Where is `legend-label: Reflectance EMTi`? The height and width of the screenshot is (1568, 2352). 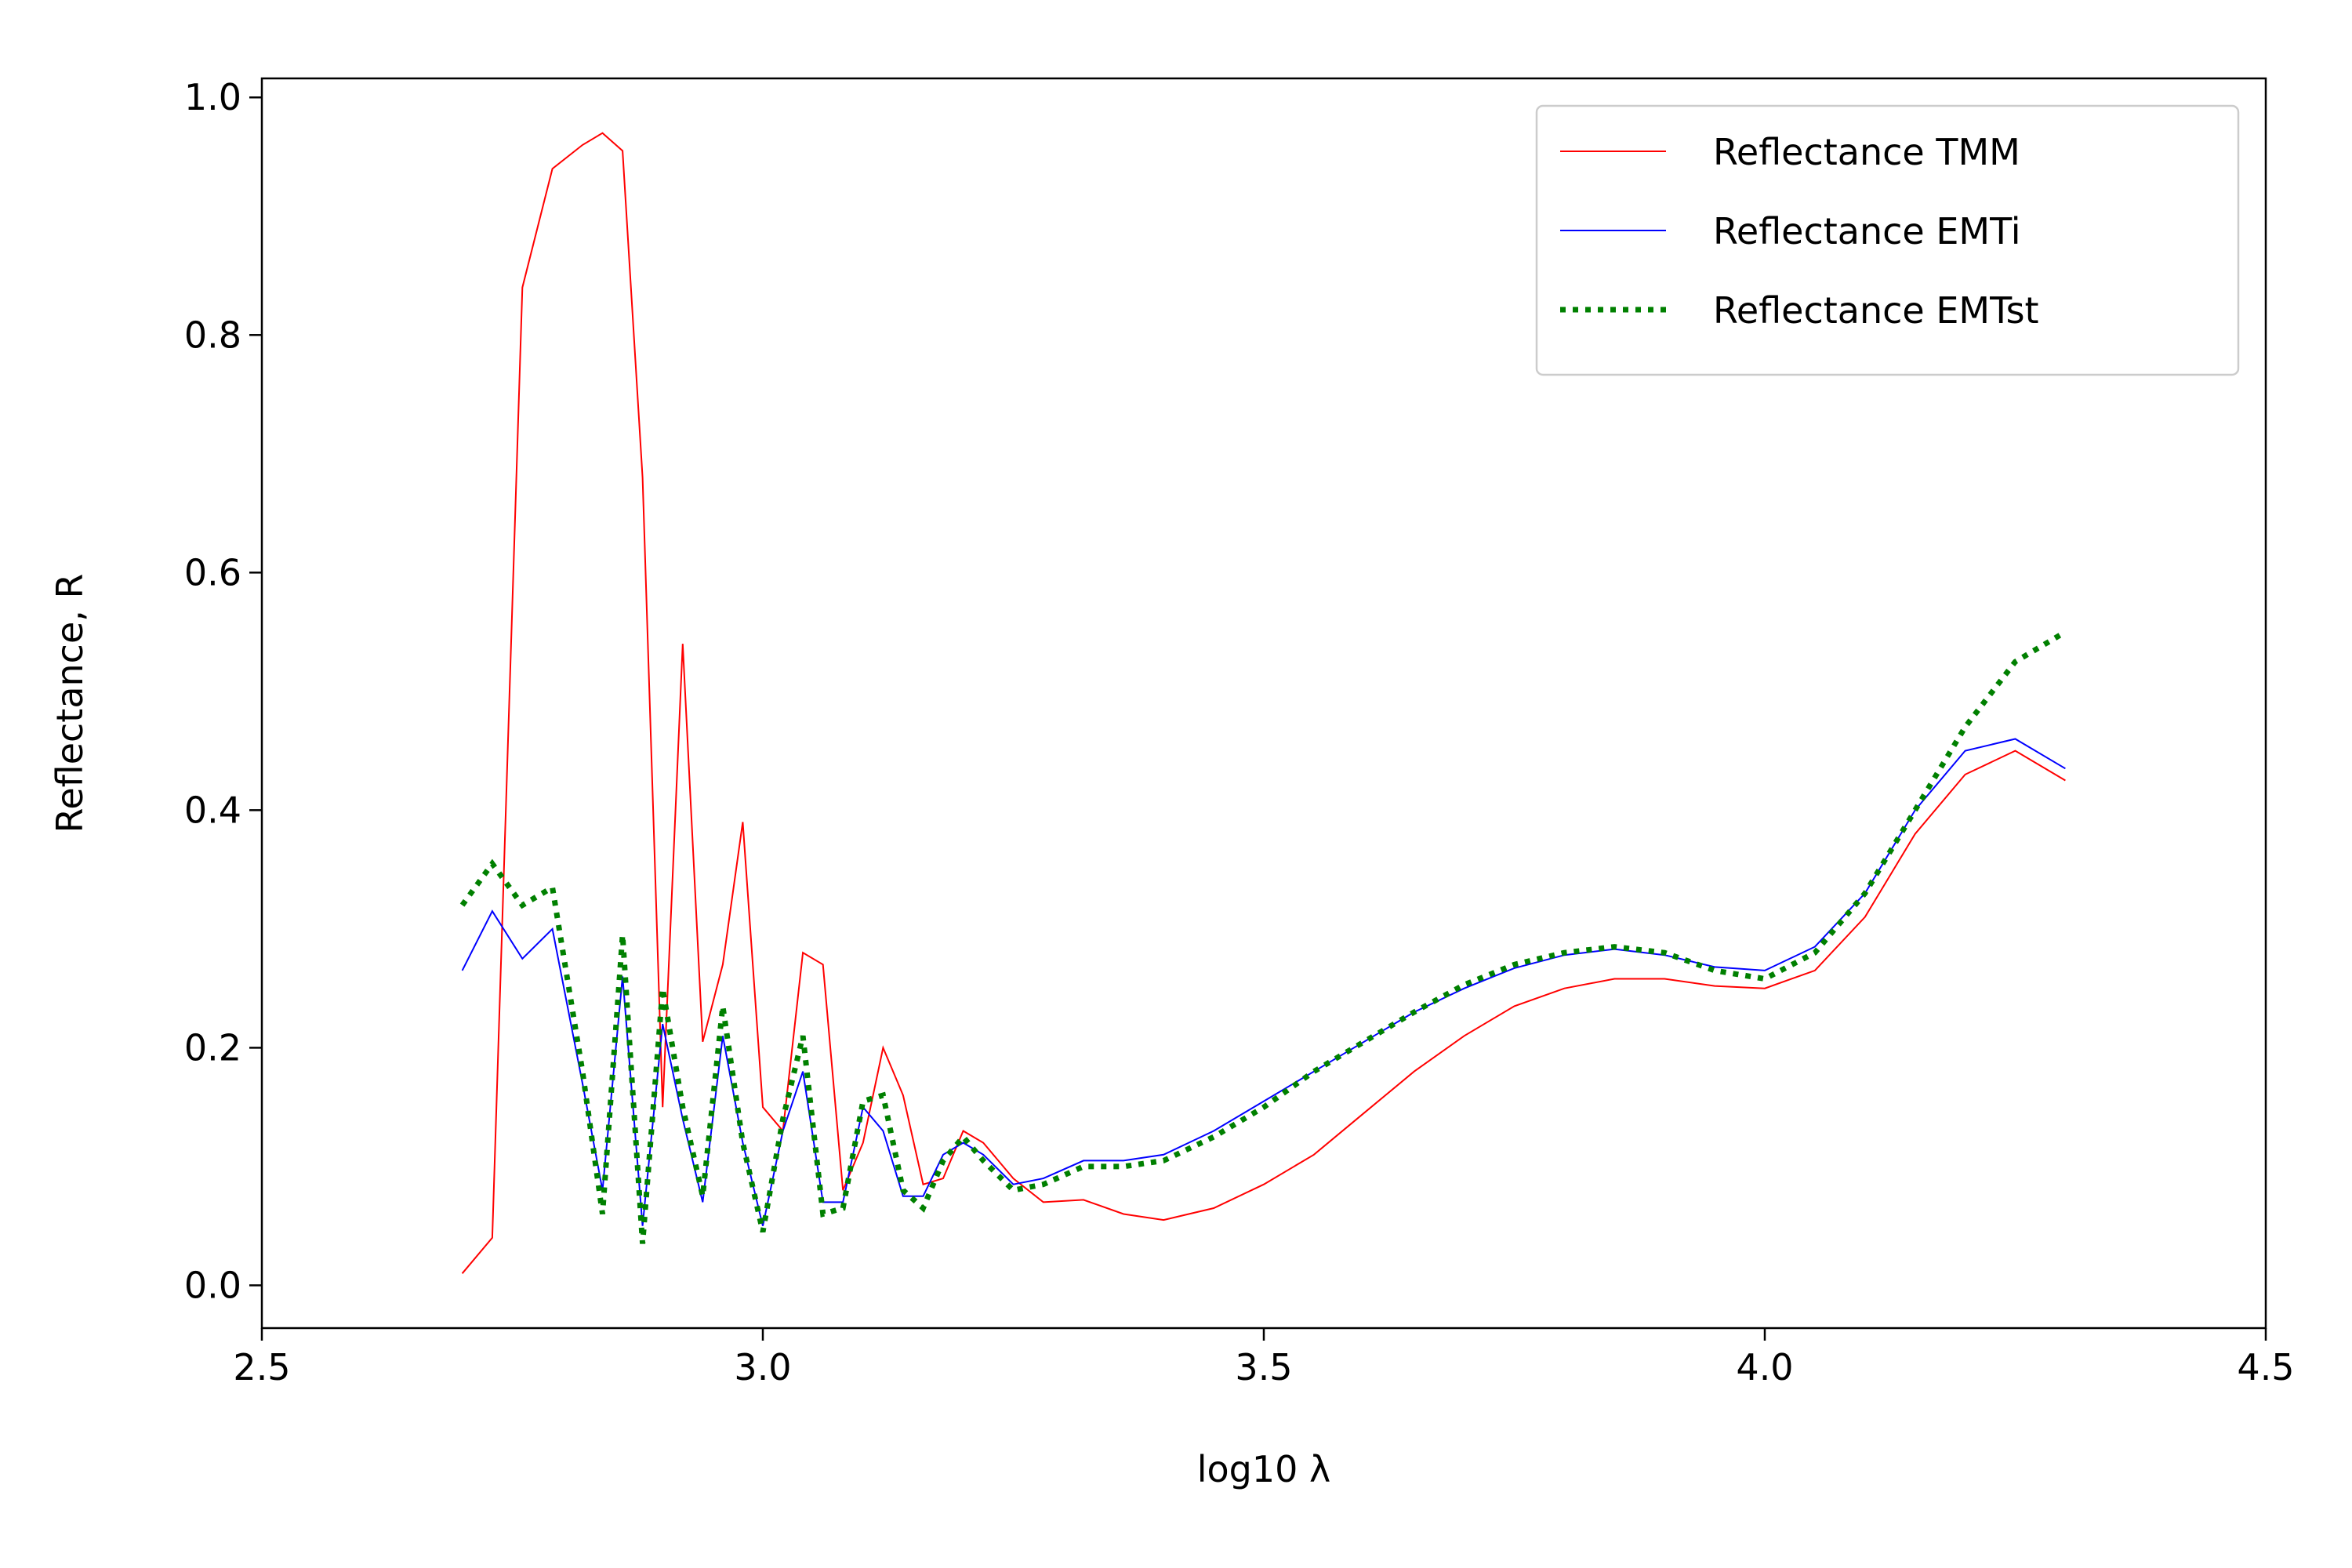 legend-label: Reflectance EMTi is located at coordinates (1867, 231).